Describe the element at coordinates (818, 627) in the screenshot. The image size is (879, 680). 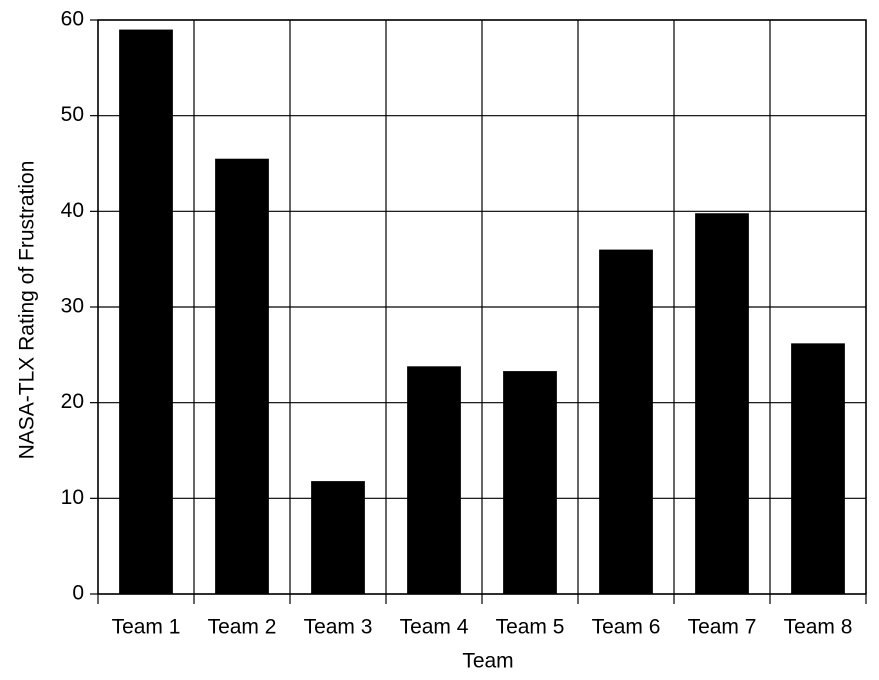
I see `x-tick-label: Team 8` at that location.